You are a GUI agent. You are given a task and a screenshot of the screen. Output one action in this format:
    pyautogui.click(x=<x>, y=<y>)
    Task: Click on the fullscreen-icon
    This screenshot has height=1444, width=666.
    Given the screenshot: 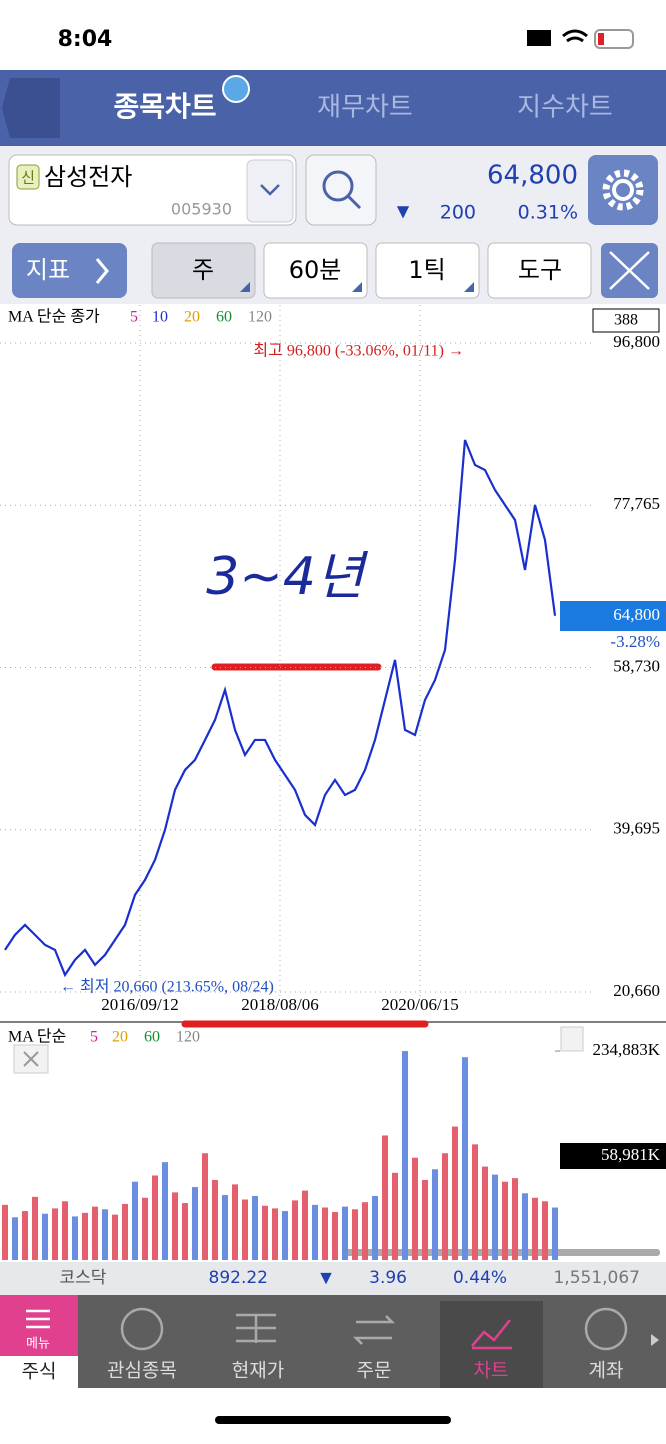 What is the action you would take?
    pyautogui.click(x=629, y=270)
    